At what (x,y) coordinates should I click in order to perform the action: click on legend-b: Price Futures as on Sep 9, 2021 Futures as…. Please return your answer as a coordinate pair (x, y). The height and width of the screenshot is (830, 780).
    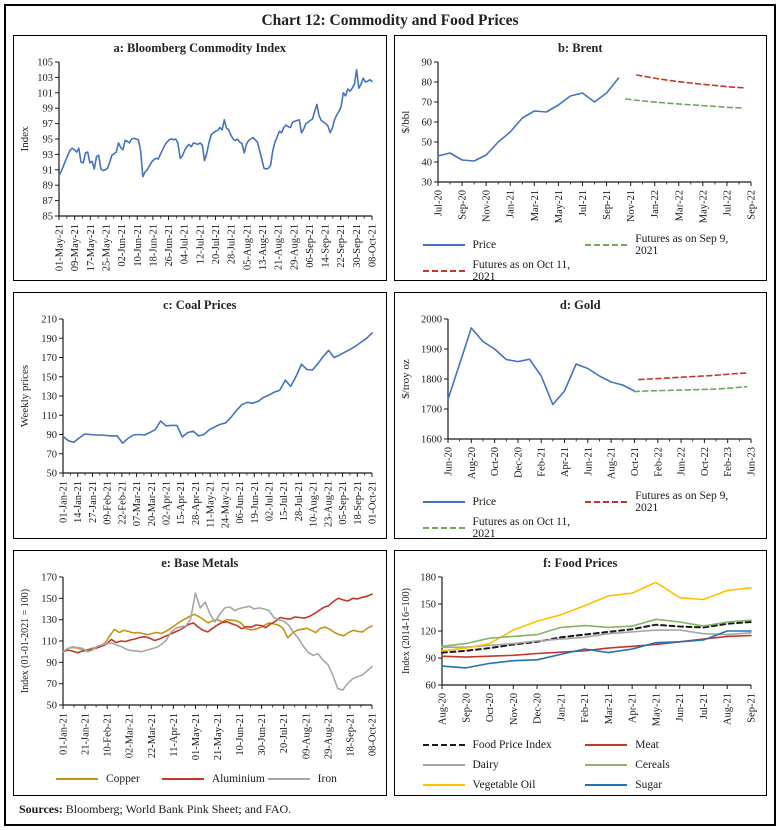
    Looking at the image, I should click on (585, 256).